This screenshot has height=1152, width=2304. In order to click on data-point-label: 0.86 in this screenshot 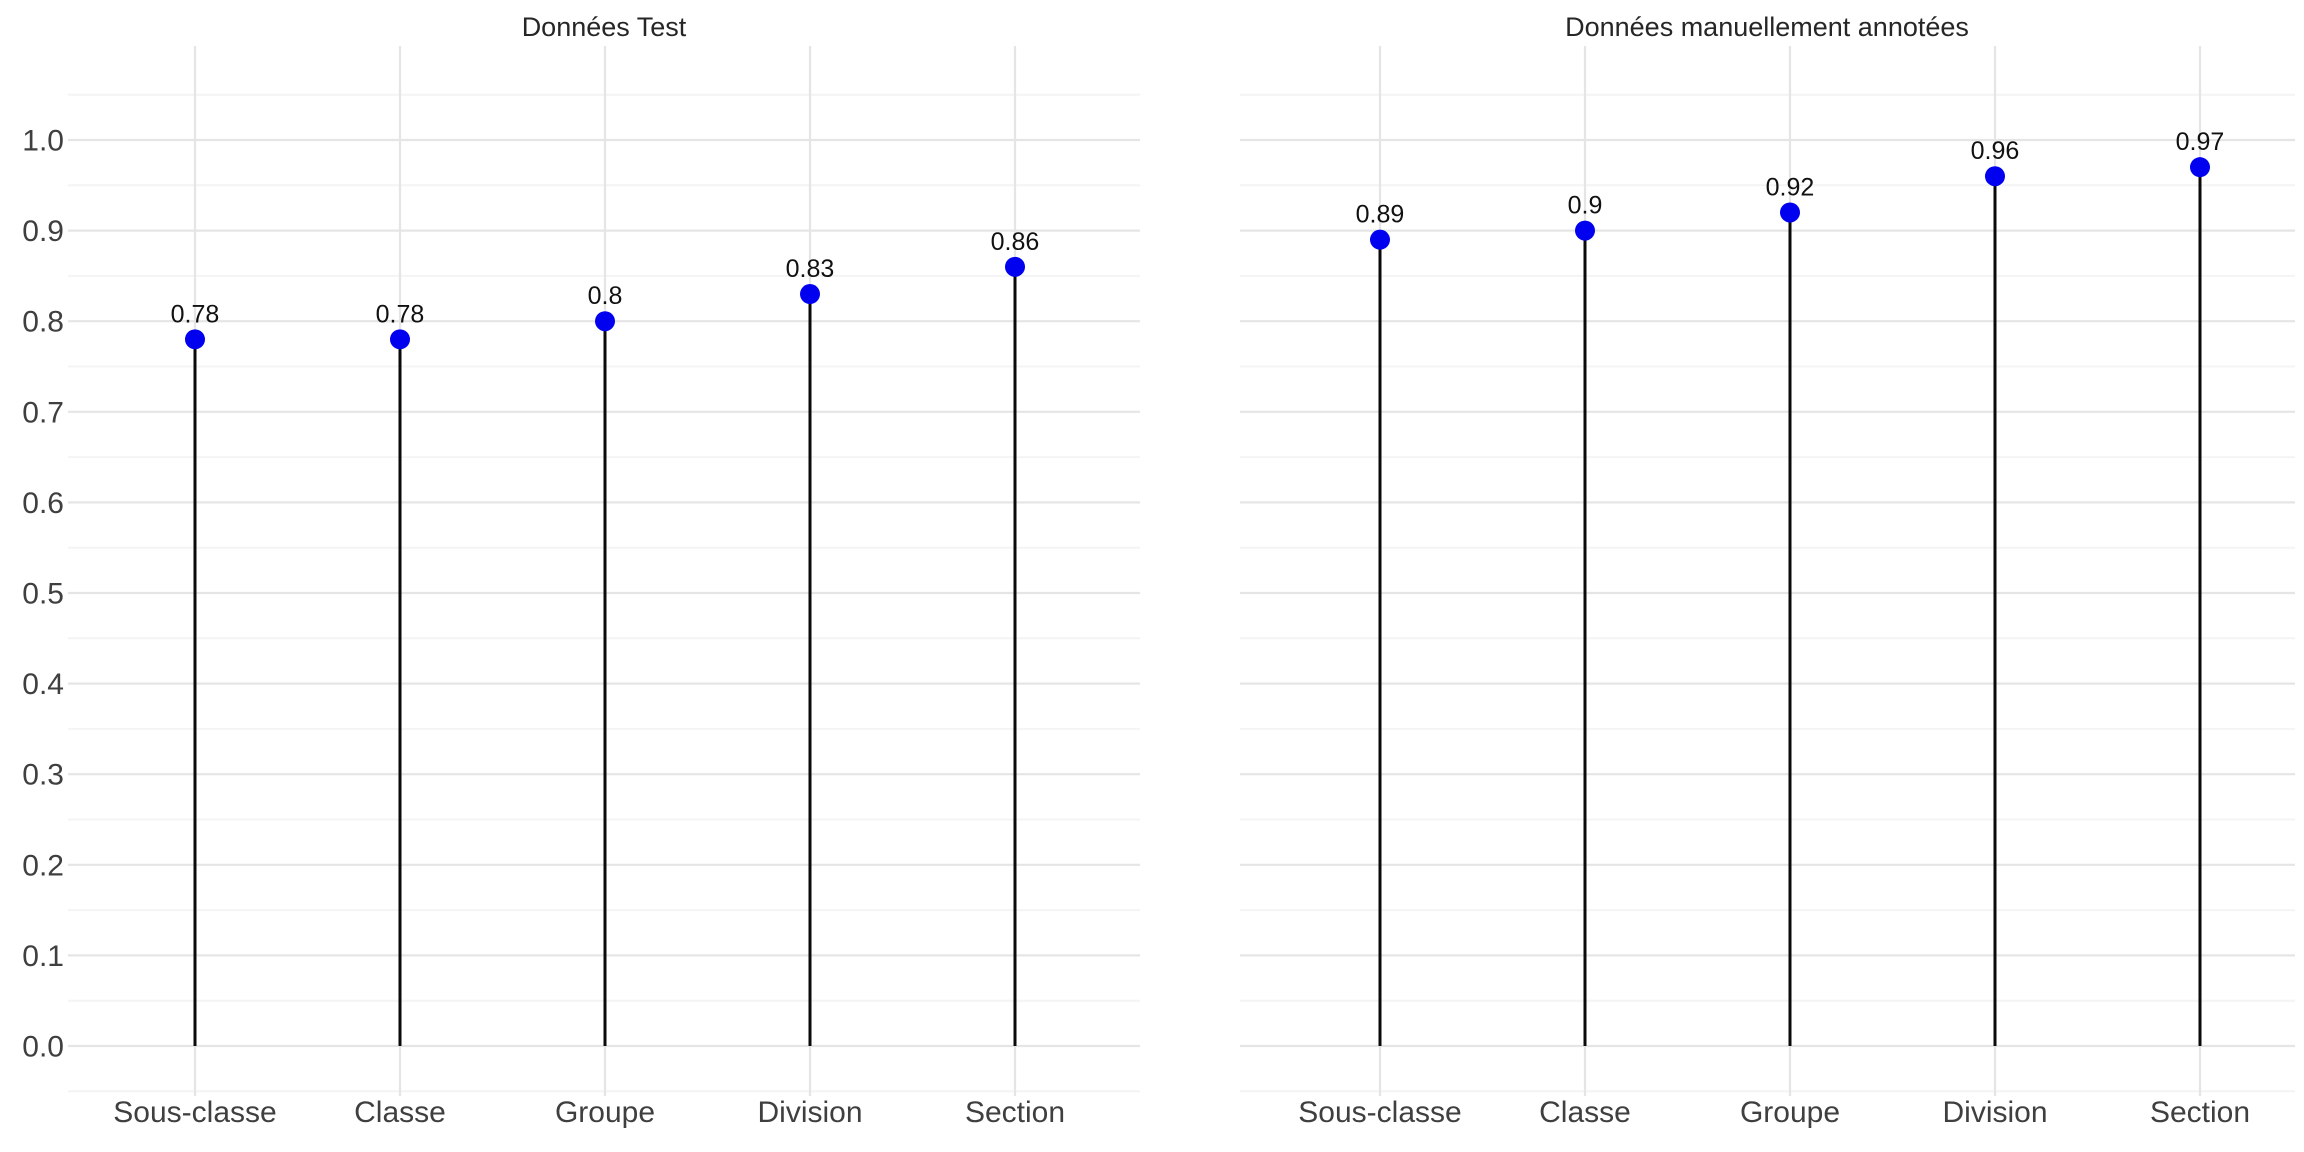, I will do `click(1015, 242)`.